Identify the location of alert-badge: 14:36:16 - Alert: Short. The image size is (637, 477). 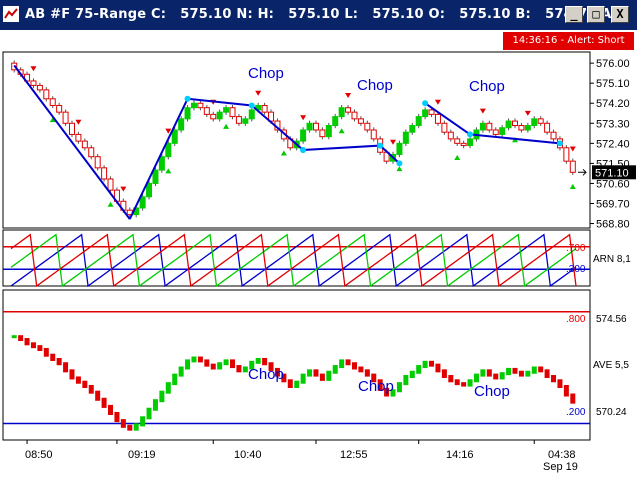
(568, 41).